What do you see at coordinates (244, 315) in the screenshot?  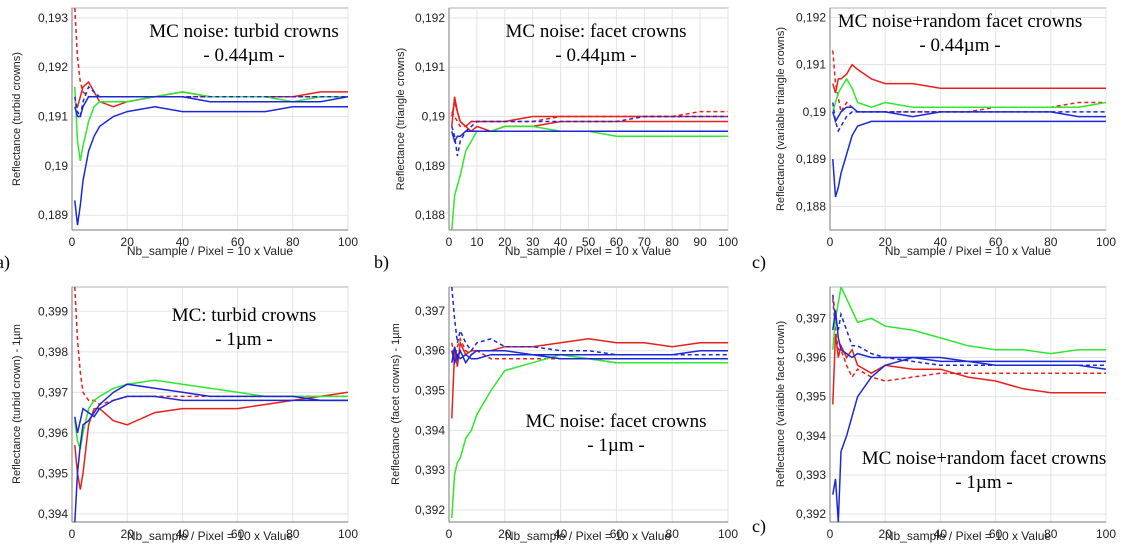 I see `chart-annotation: MC: turbid crowns` at bounding box center [244, 315].